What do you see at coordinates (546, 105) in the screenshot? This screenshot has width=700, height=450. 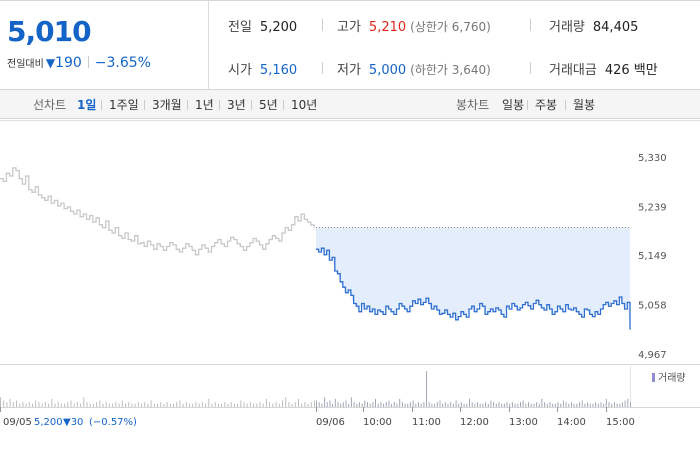 I see `tab-weekly-candle: 주봉` at bounding box center [546, 105].